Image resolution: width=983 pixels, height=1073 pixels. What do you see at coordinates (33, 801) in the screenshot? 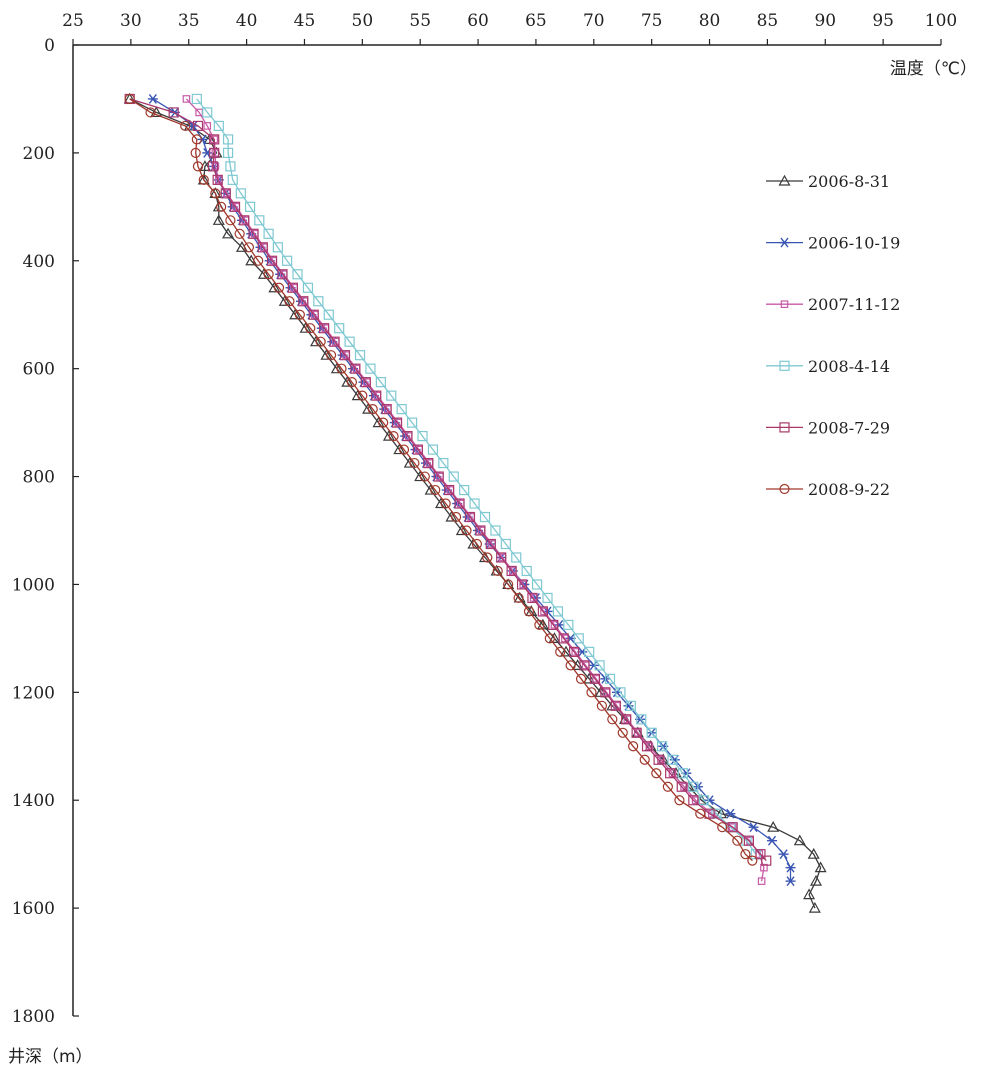
I see `y-tick-label: 1400` at bounding box center [33, 801].